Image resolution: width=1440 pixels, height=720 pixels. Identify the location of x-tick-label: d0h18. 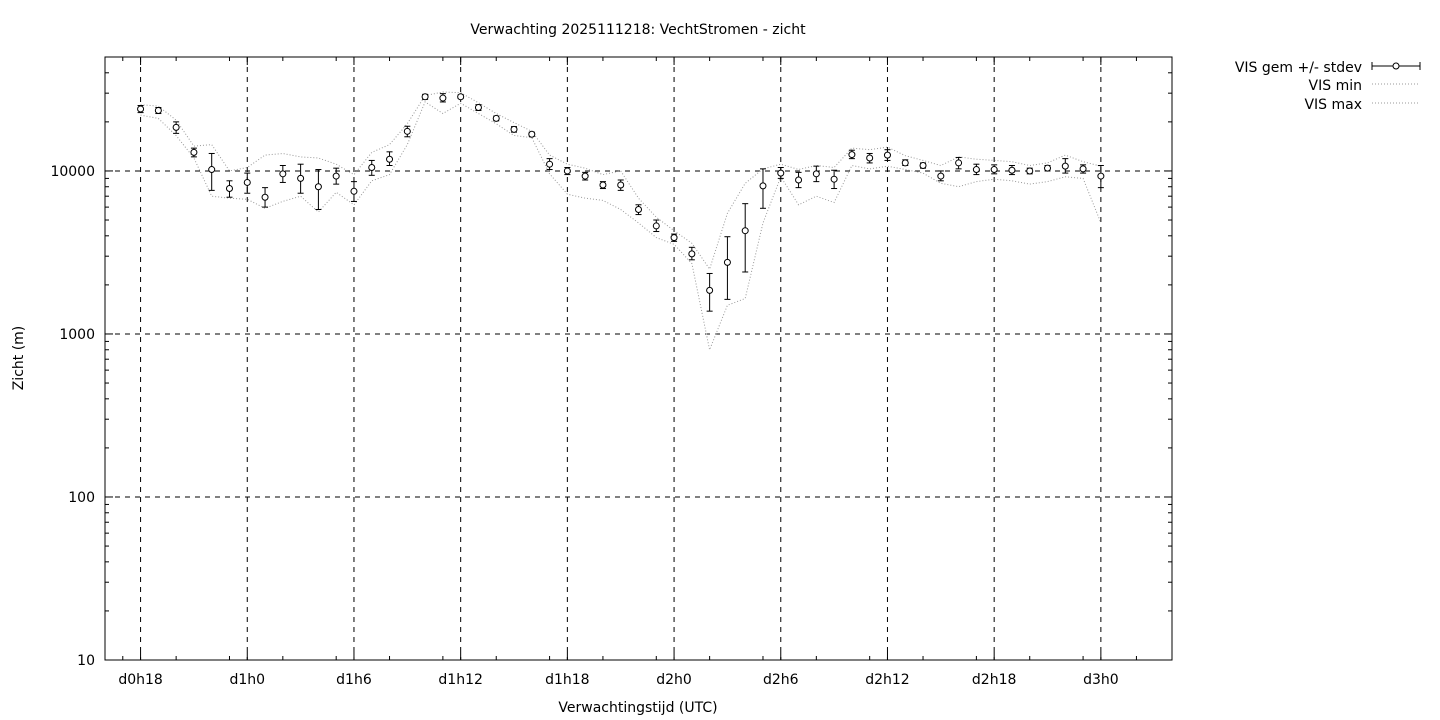
(140, 680).